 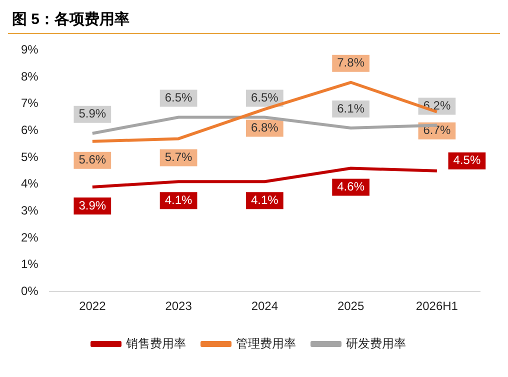 I want to click on y-tick-label: 8%, so click(x=30, y=76).